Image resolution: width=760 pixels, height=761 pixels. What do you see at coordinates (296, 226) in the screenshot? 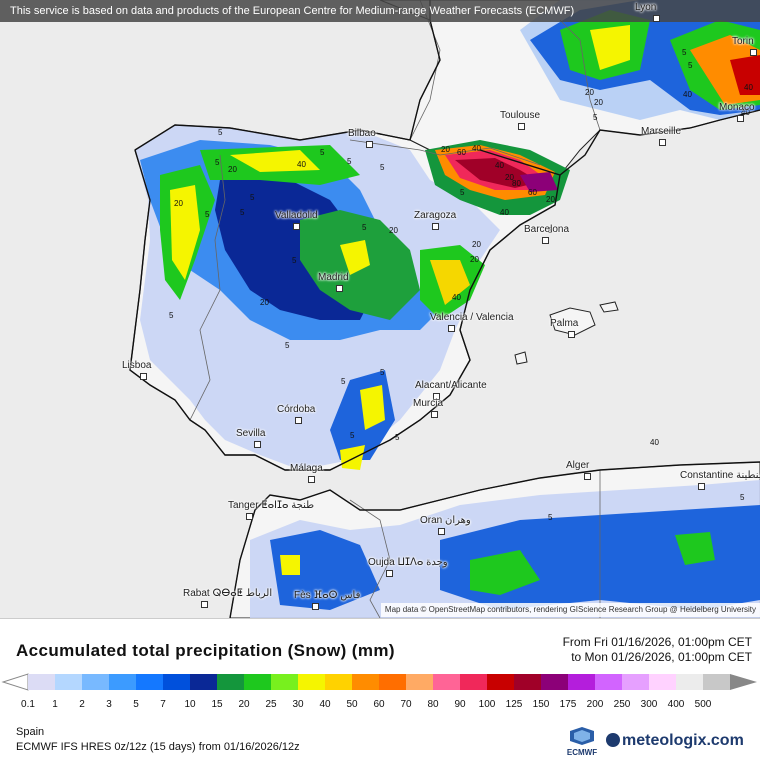
I see `city-marker-valladolid` at bounding box center [296, 226].